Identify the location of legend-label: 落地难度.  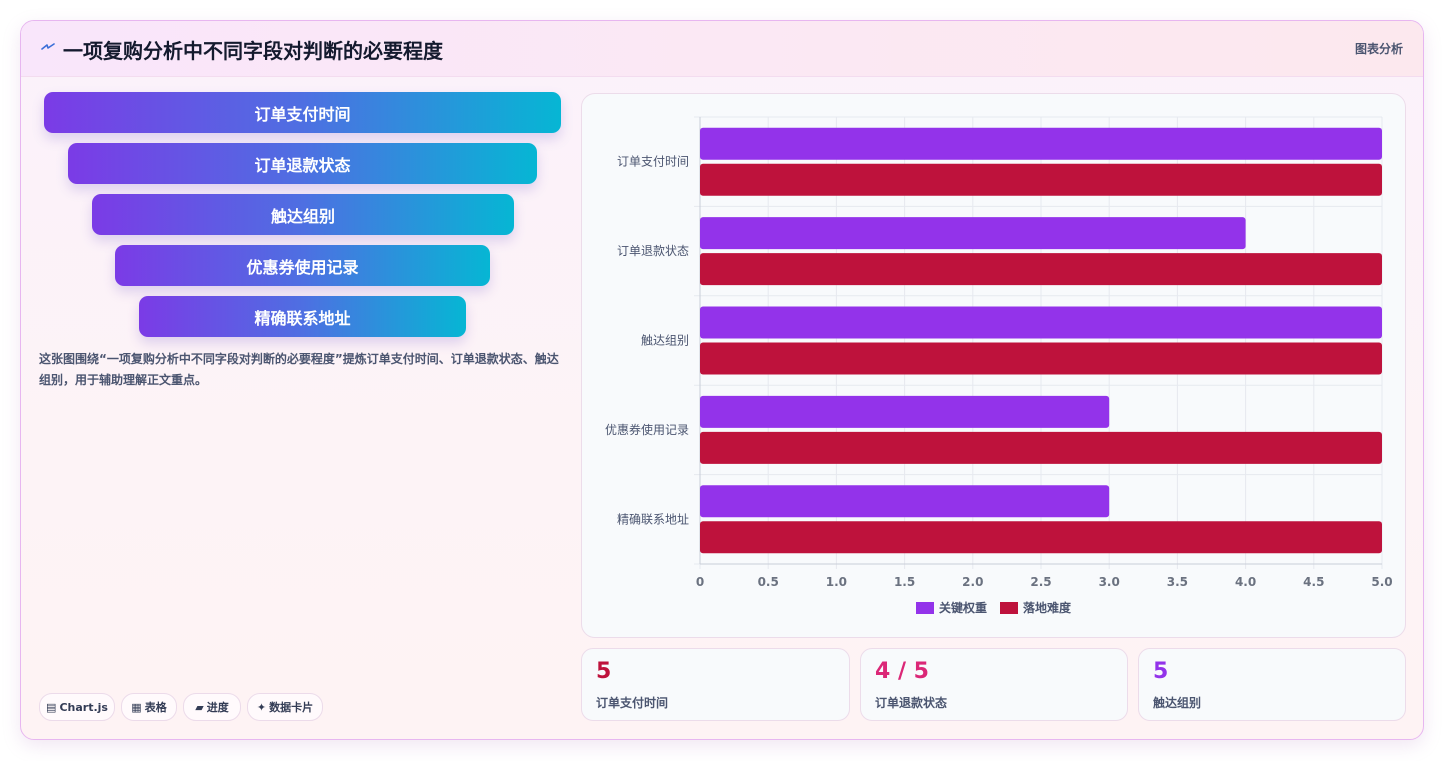
(1047, 607).